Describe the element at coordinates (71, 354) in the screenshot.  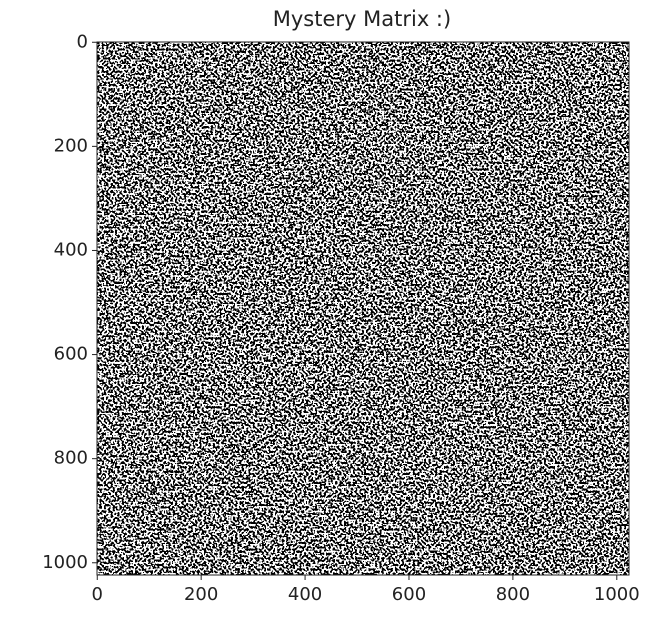
I see `y-tick-label: 600` at that location.